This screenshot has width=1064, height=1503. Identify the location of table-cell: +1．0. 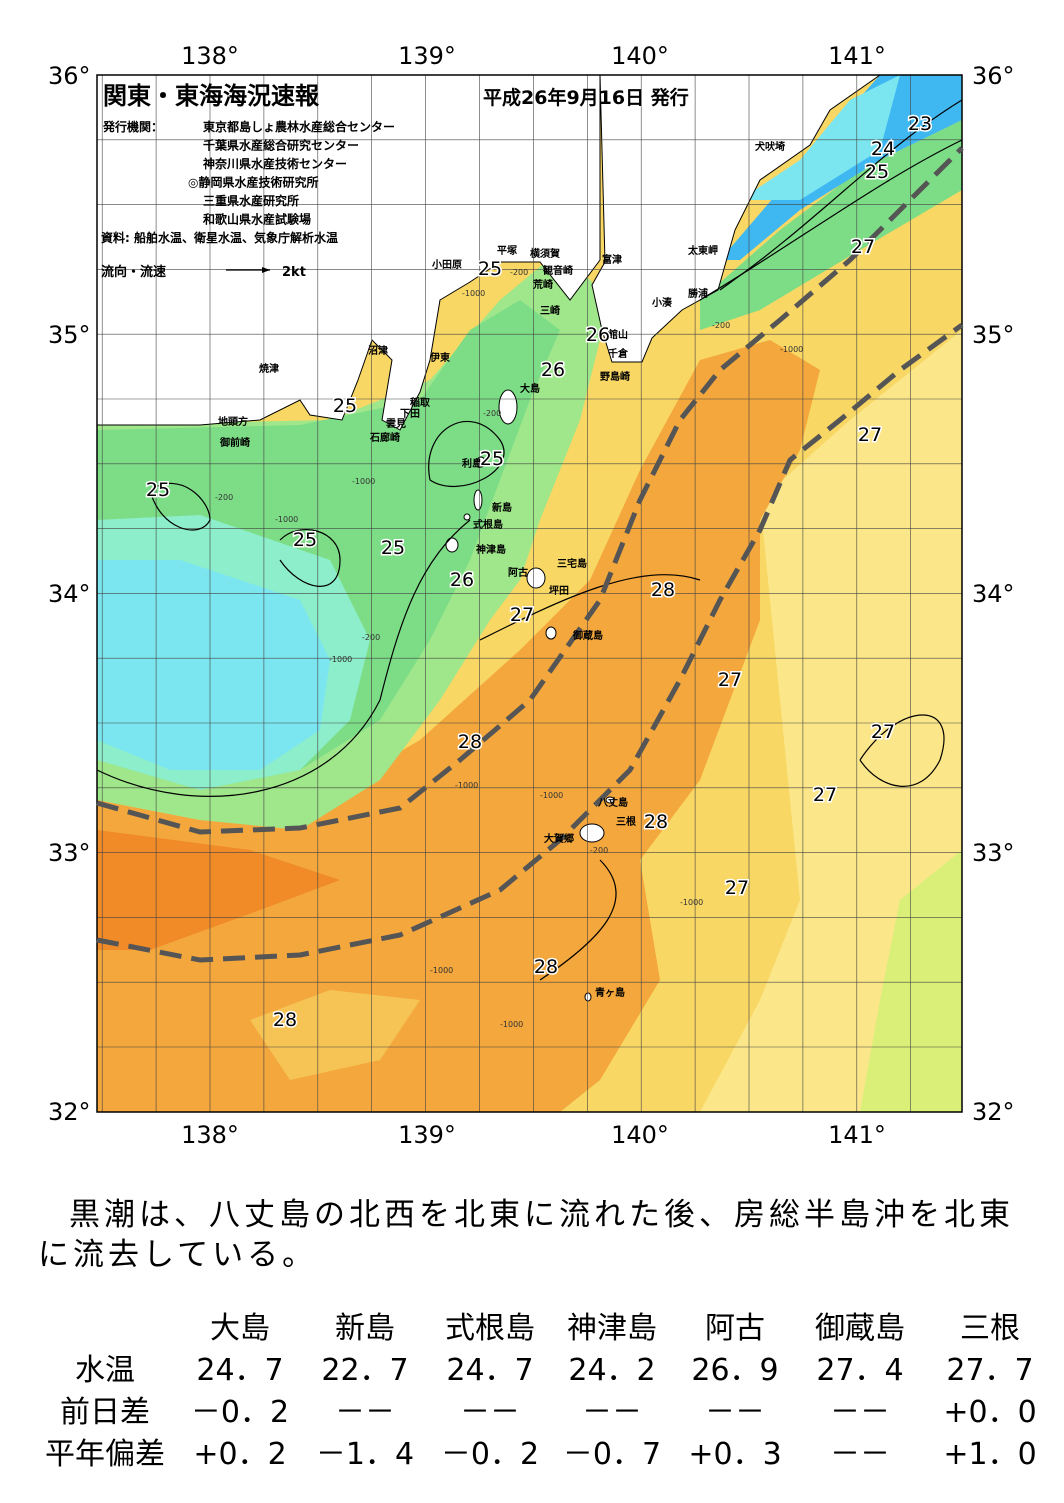
(989, 1454).